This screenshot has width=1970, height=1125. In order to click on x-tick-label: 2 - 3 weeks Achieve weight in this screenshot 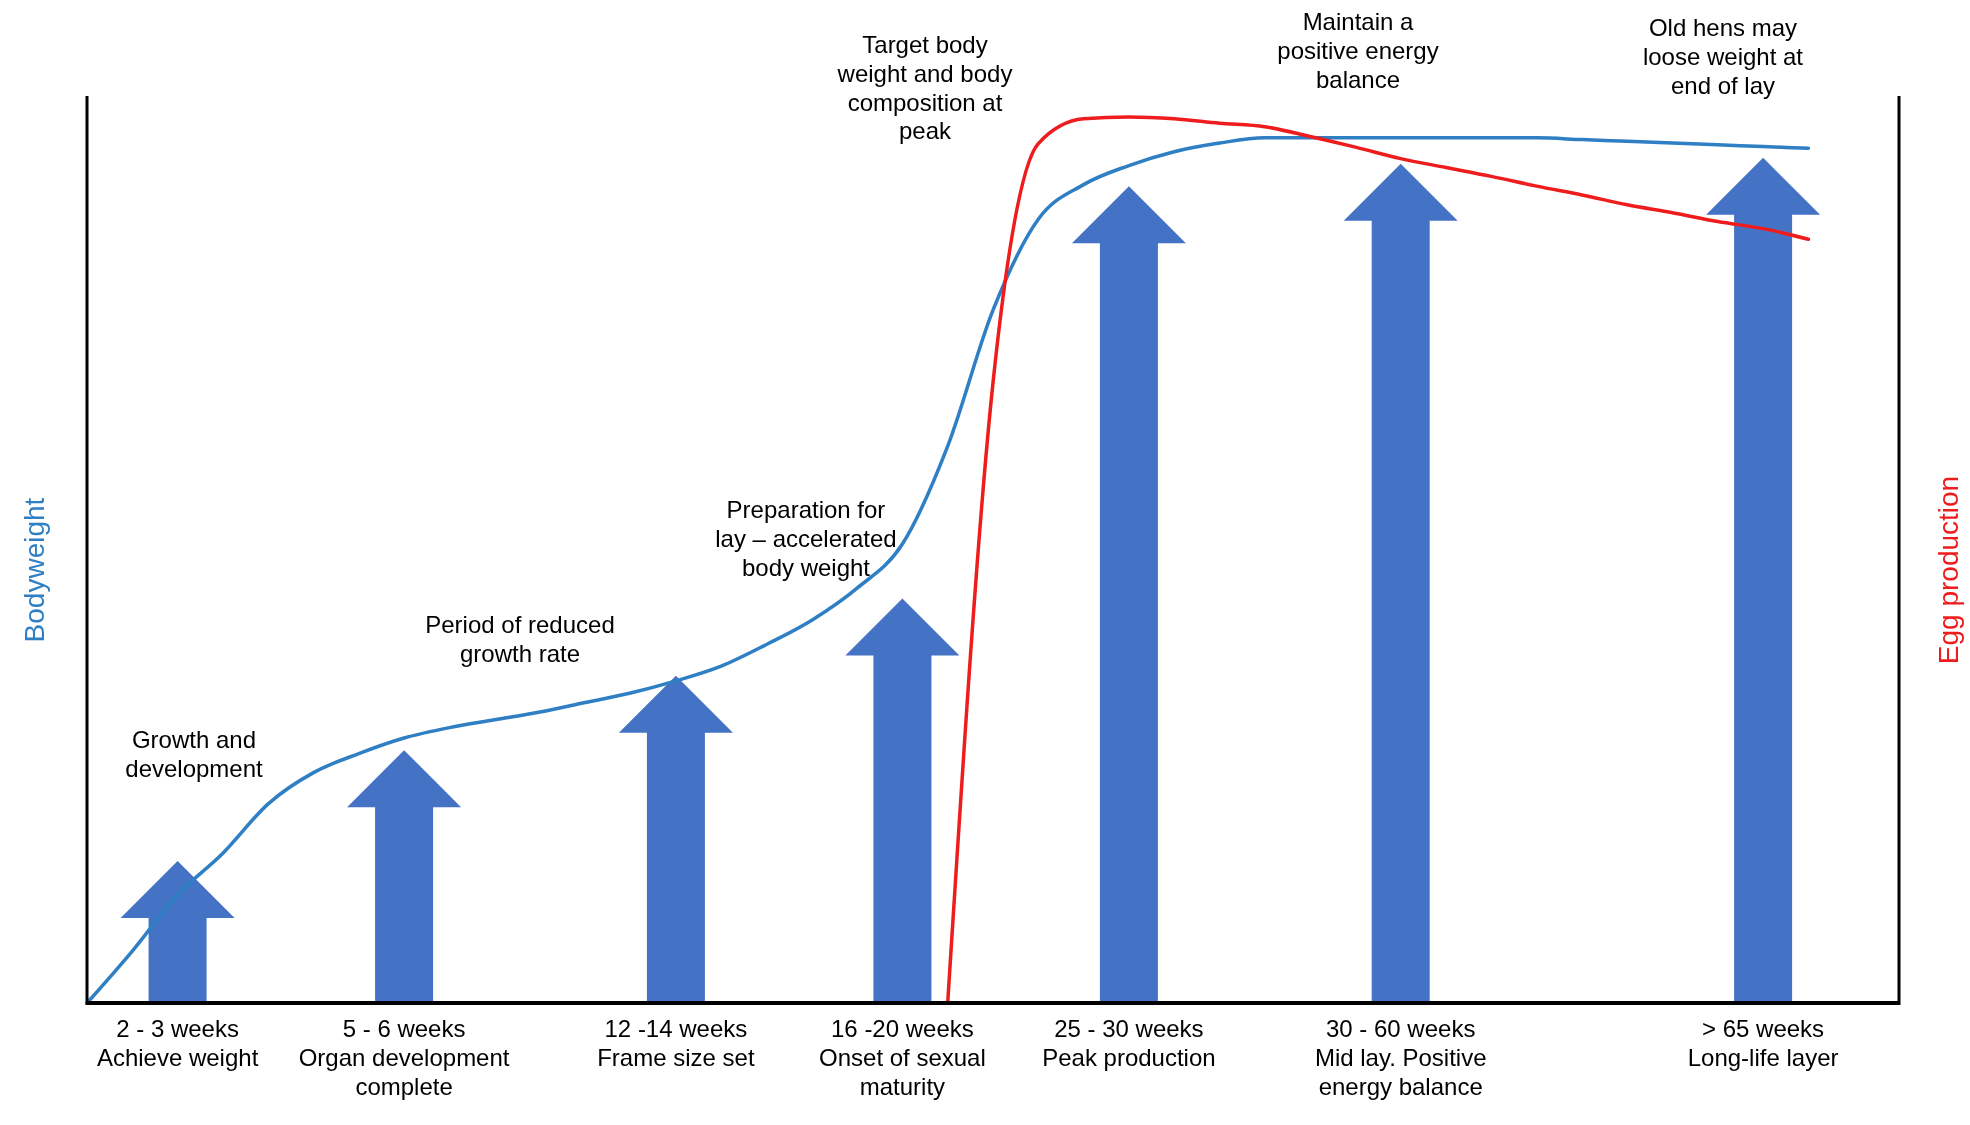, I will do `click(177, 1043)`.